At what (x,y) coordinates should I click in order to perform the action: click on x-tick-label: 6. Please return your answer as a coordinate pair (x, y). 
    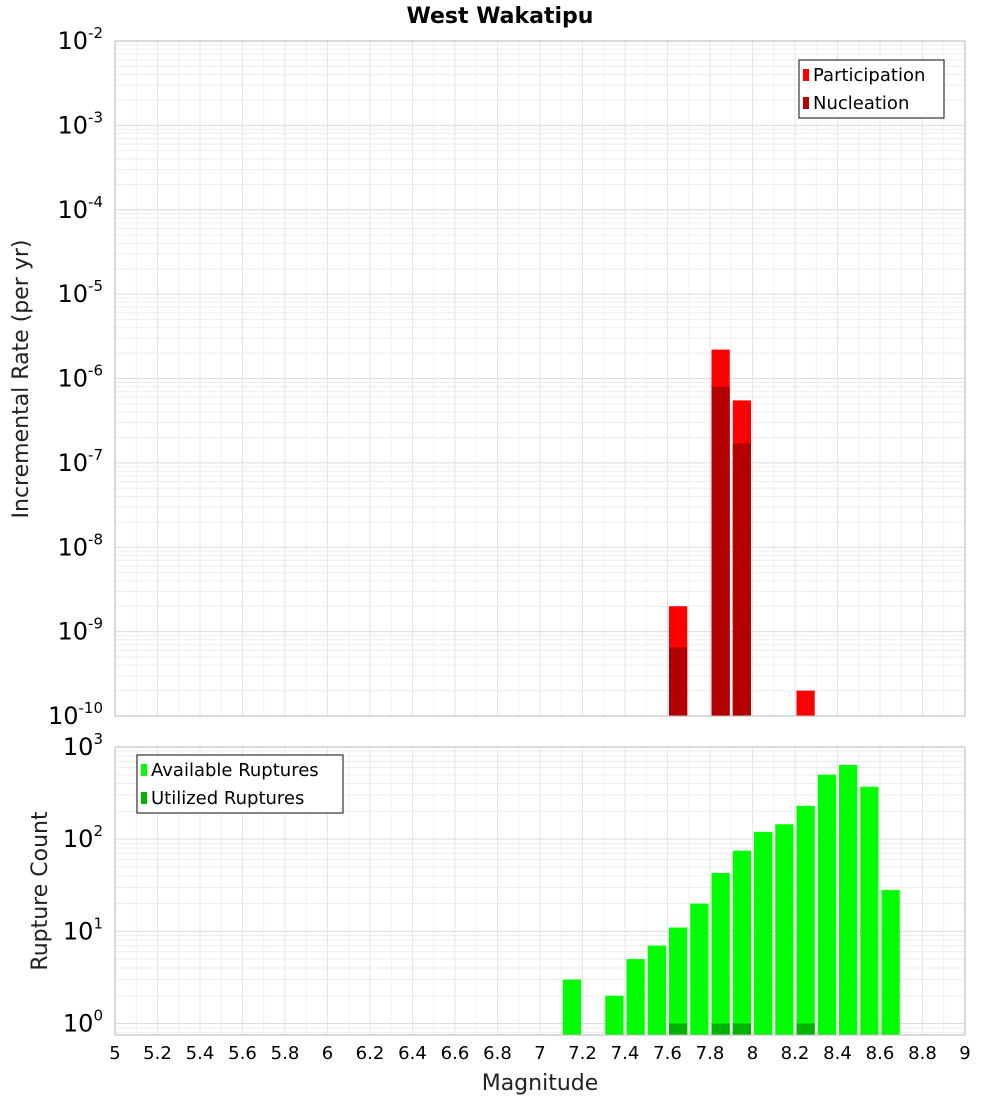
    Looking at the image, I should click on (327, 1053).